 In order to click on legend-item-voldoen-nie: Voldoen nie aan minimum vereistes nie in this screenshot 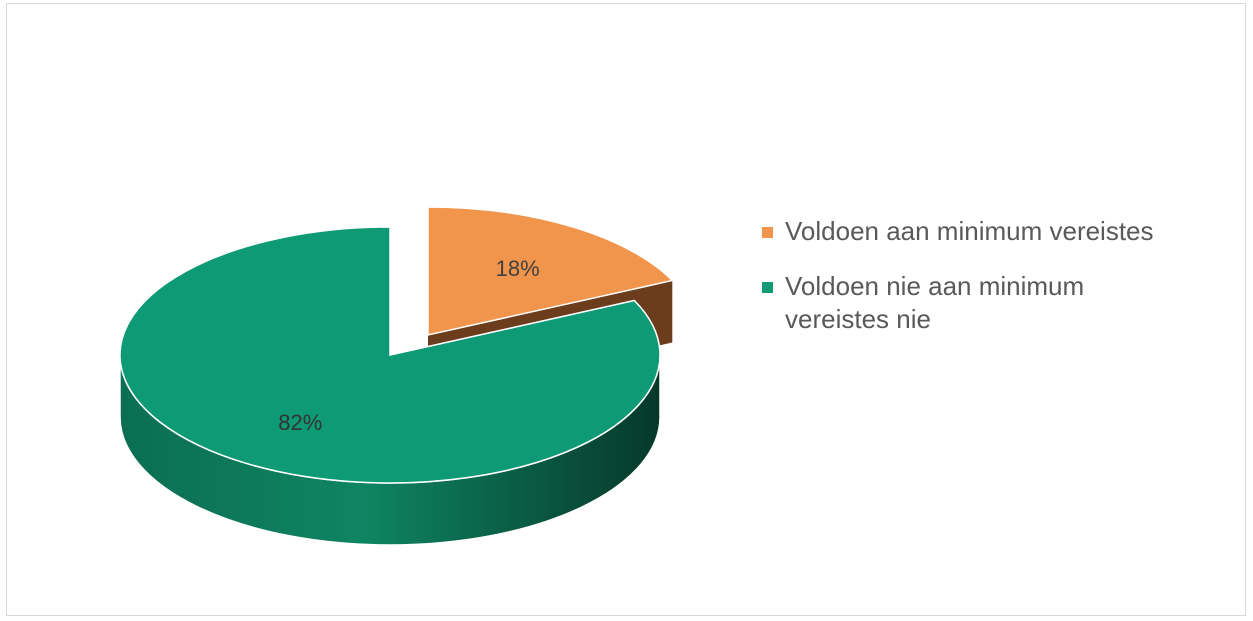, I will do `click(997, 303)`.